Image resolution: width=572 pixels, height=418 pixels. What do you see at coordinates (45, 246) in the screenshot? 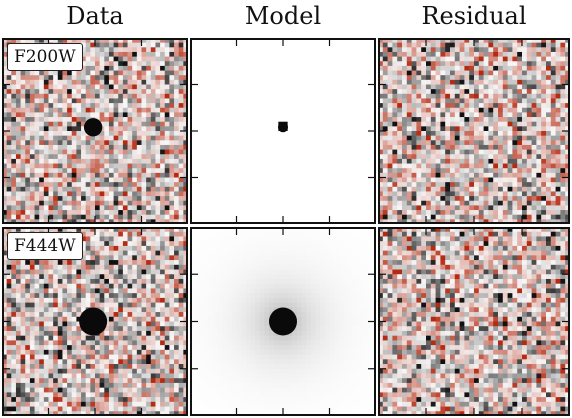
I see `filter-label: F444W` at bounding box center [45, 246].